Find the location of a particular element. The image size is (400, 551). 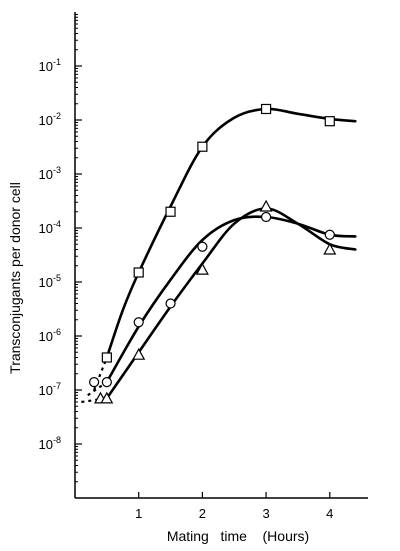

x-tick-label: 2 is located at coordinates (202, 513).